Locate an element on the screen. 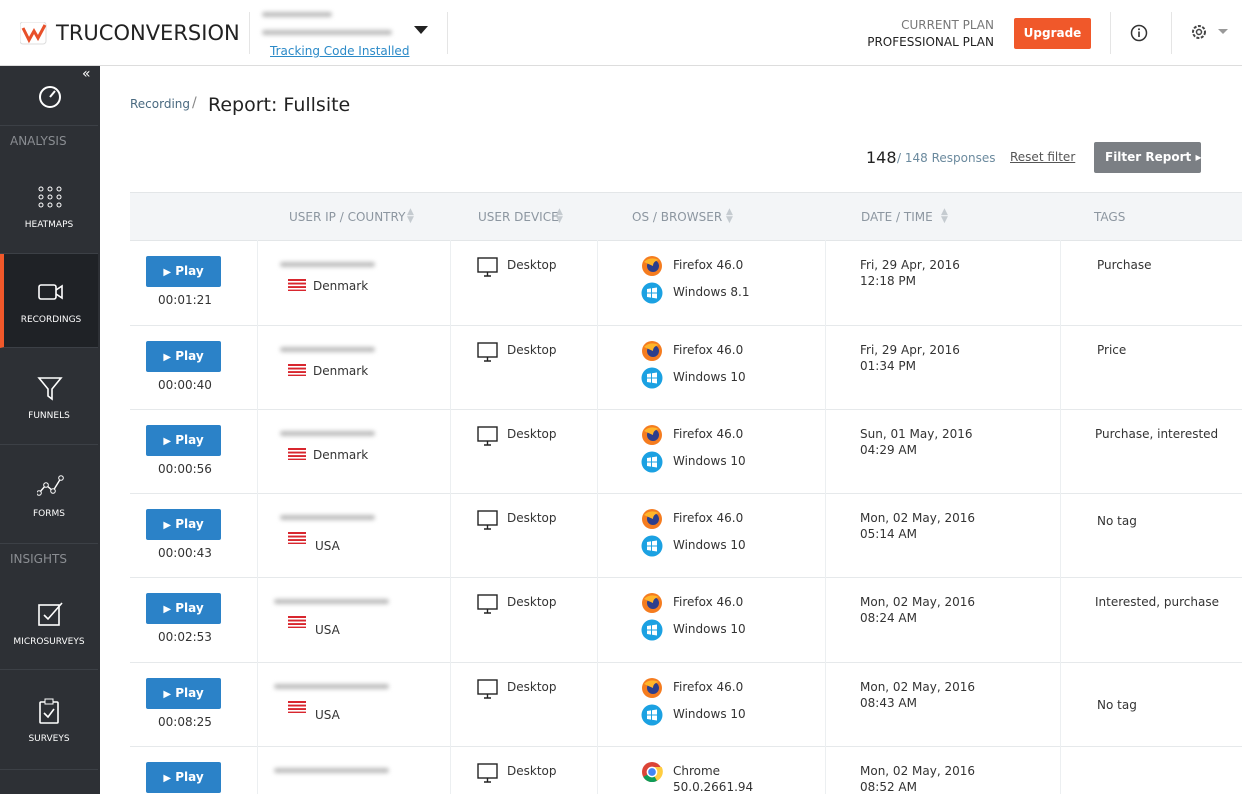  nav-item: MICROSURVEYS is located at coordinates (49, 622).